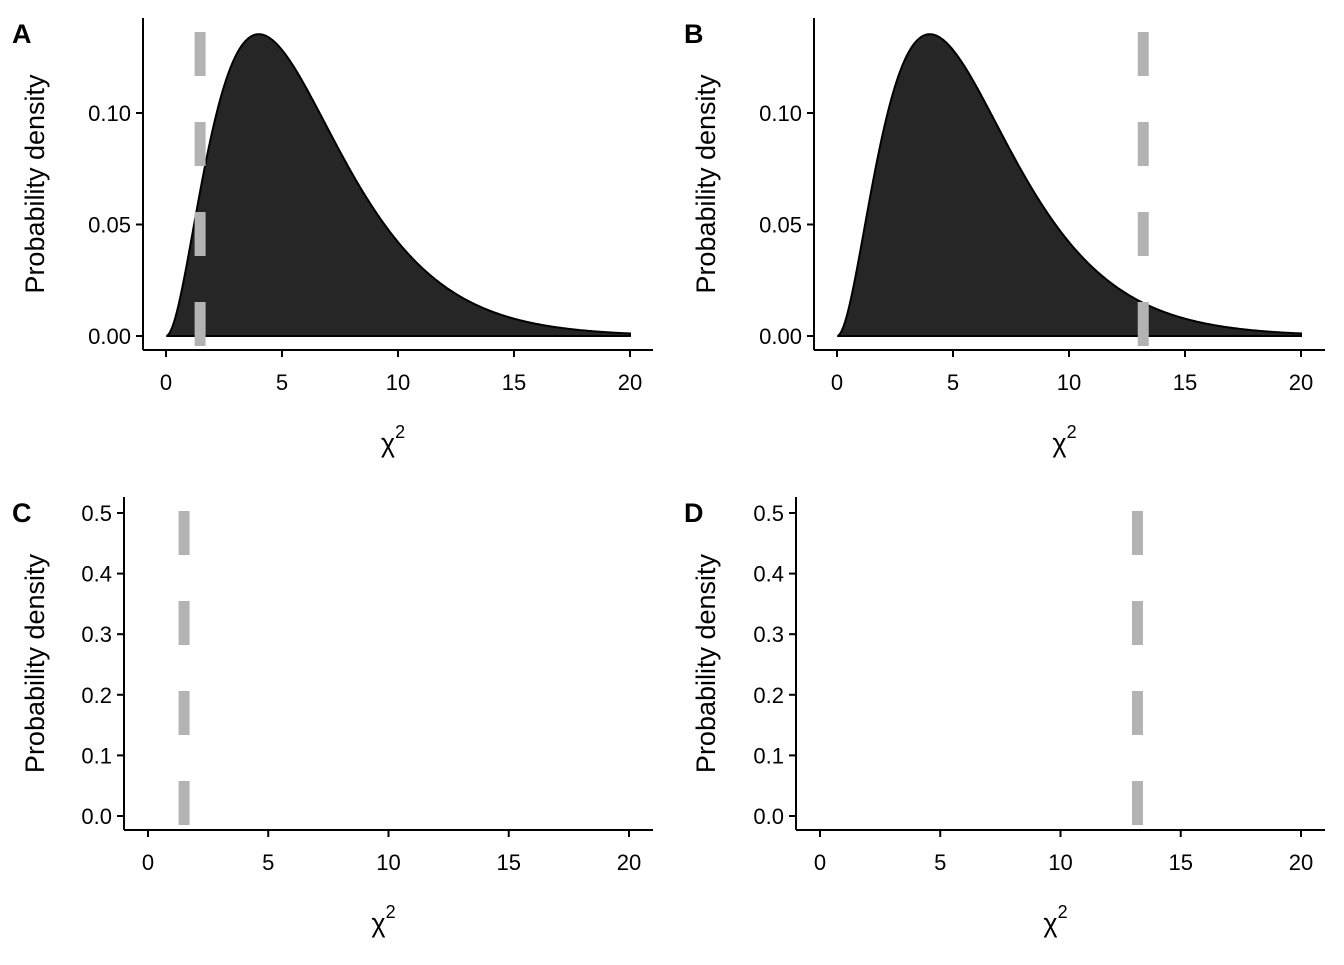 The height and width of the screenshot is (965, 1344). What do you see at coordinates (694, 513) in the screenshot?
I see `panel-tag: D` at bounding box center [694, 513].